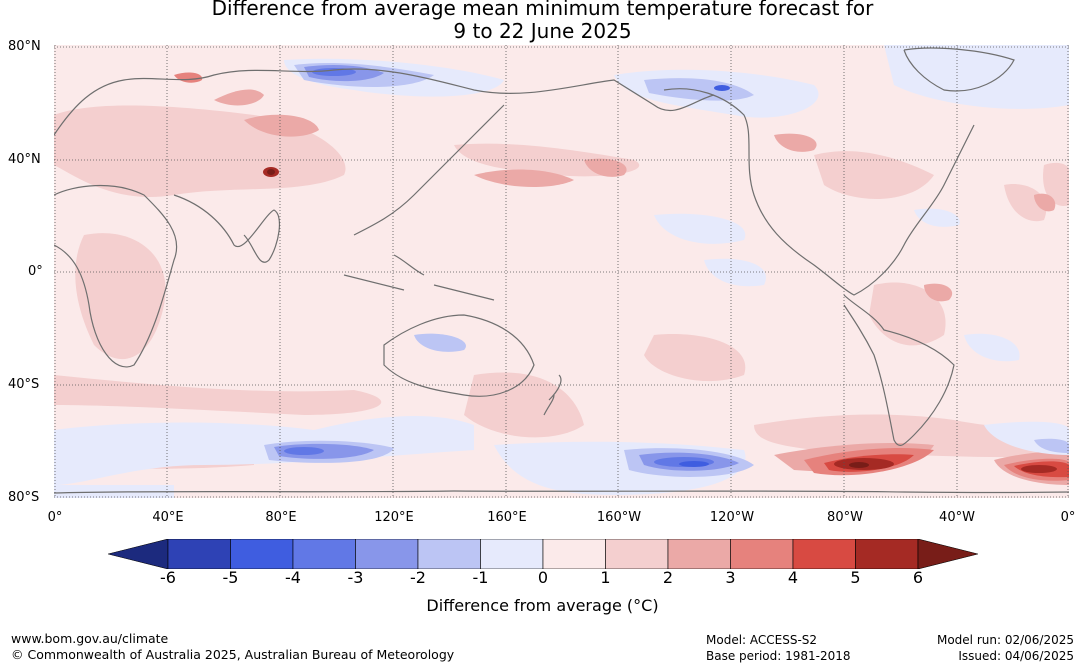 The width and height of the screenshot is (1085, 667). Describe the element at coordinates (793, 577) in the screenshot. I see `colorbar-tick-label: 4` at that location.